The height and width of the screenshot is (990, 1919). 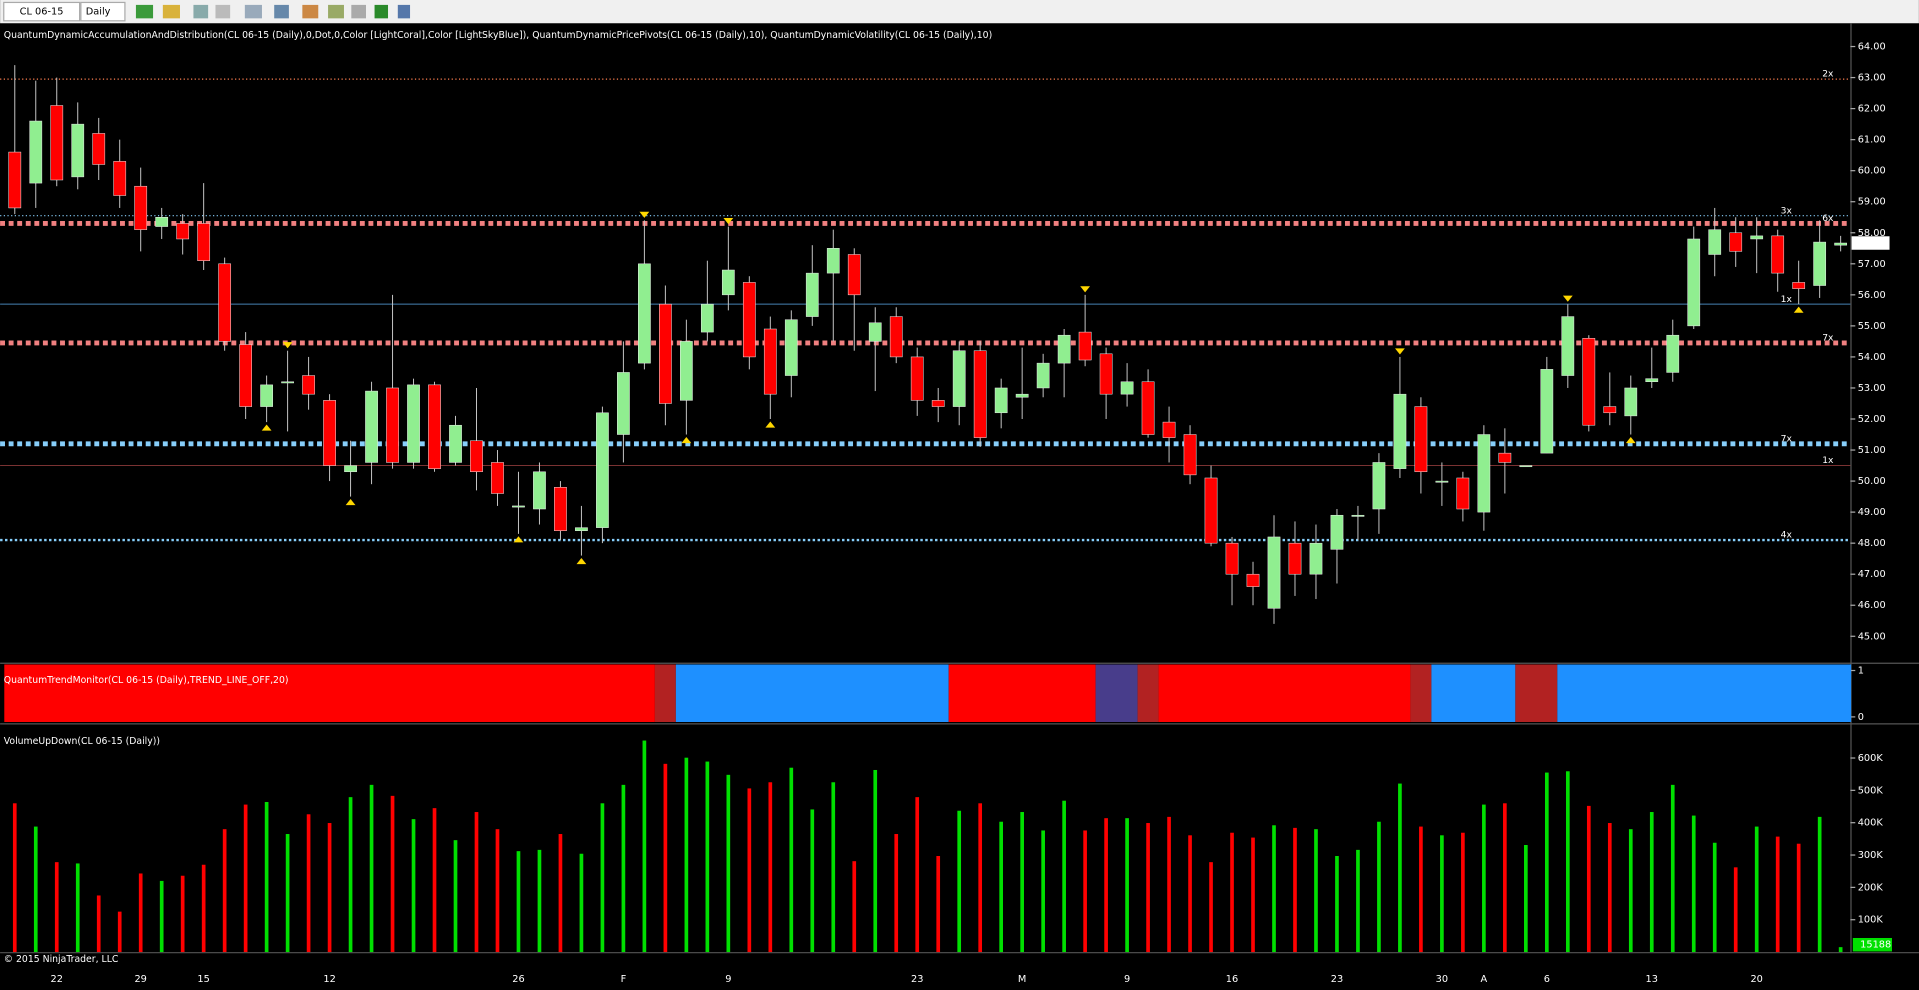 What do you see at coordinates (381, 11) in the screenshot?
I see `dollar-icon` at bounding box center [381, 11].